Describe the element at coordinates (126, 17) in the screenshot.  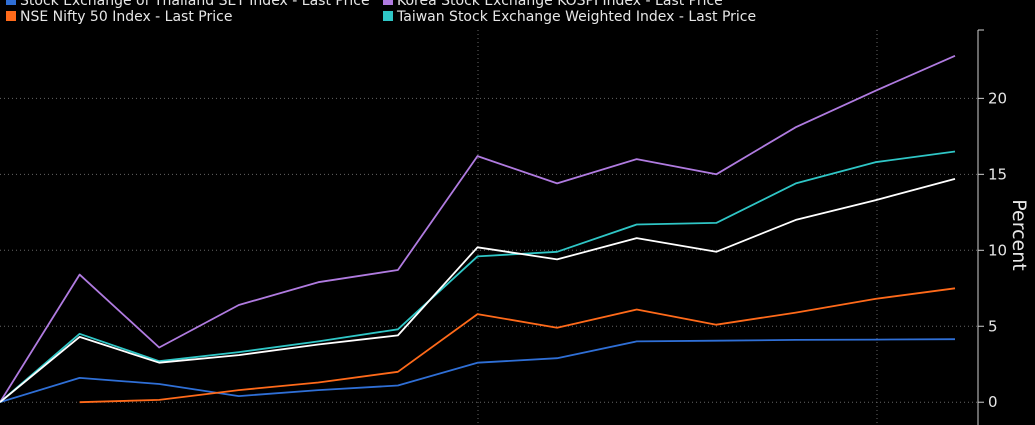
I see `legend-label-nse-nifty: NSE Nifty 50 Index - Last Price` at that location.